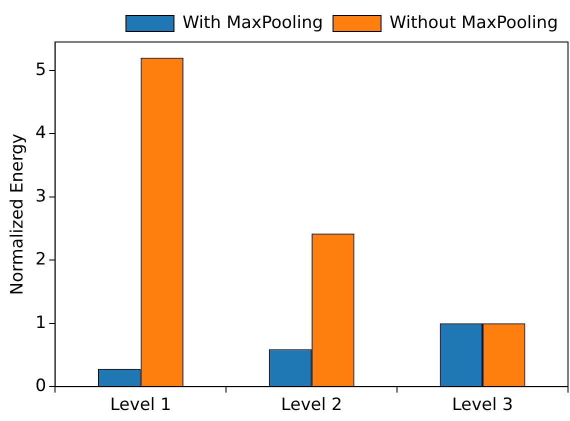 This screenshot has width=570, height=421. Describe the element at coordinates (40, 386) in the screenshot. I see `y-tick-label: 0` at that location.